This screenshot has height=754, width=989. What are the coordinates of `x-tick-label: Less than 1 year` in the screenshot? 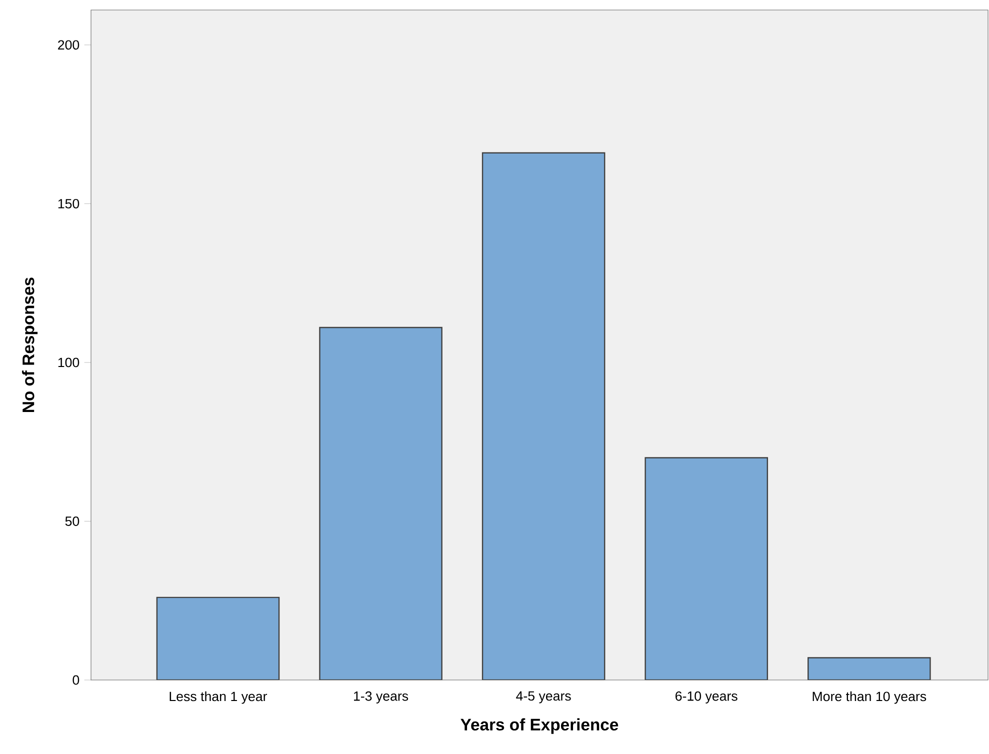 It's located at (219, 697).